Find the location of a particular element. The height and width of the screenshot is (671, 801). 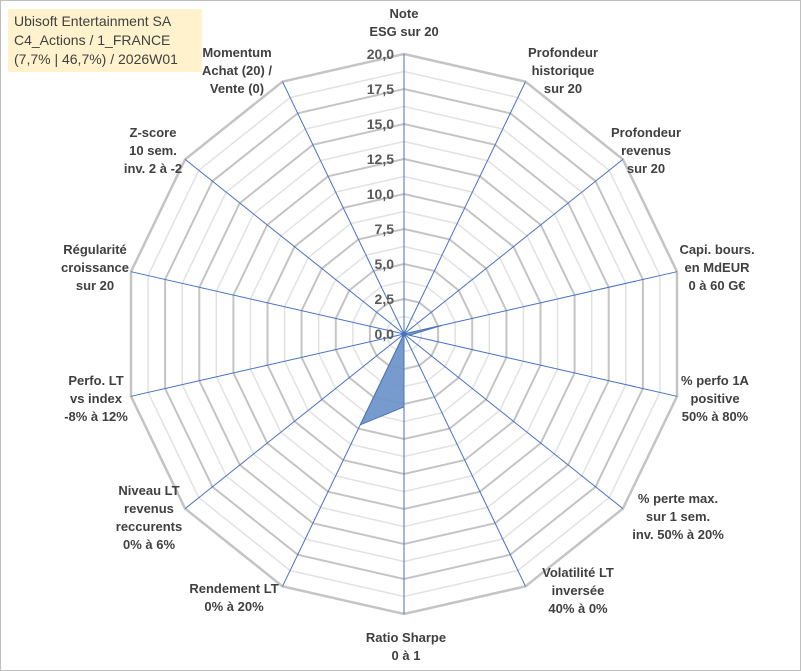

axis-label-line: 0 à 1 is located at coordinates (406, 655).